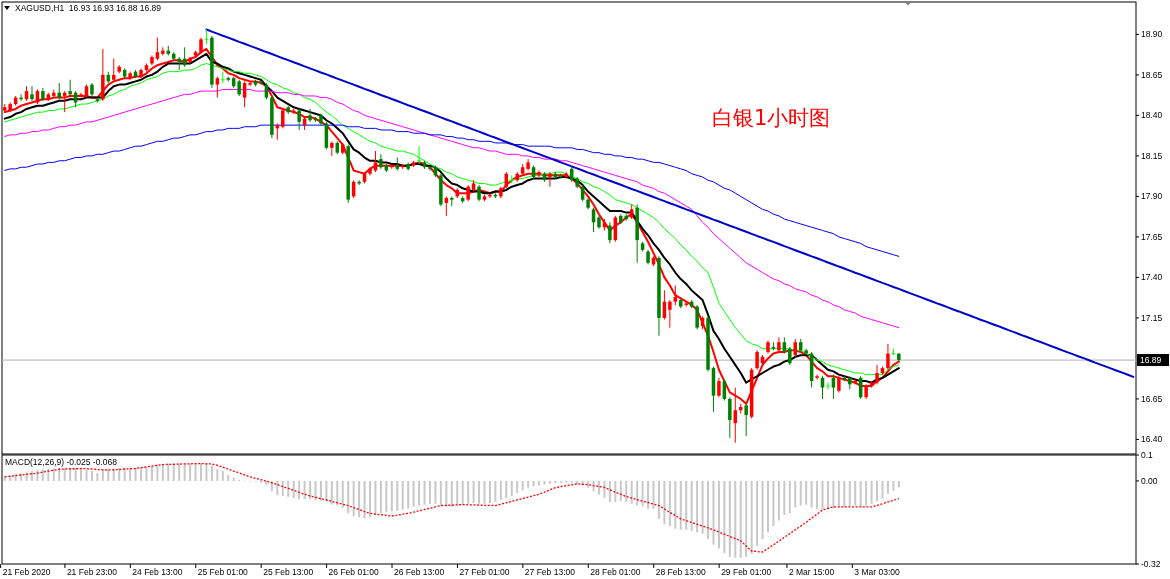 The image size is (1170, 579). Describe the element at coordinates (1152, 277) in the screenshot. I see `y-tick-label: 17.40` at that location.